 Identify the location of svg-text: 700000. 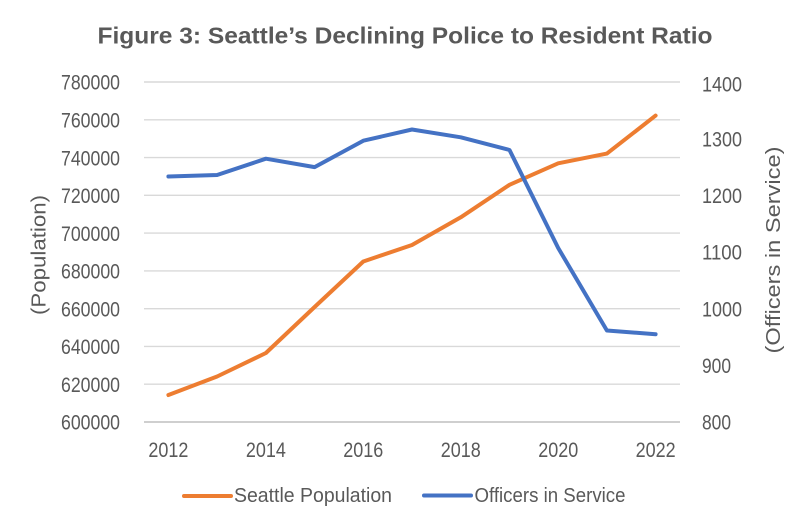
(90, 234).